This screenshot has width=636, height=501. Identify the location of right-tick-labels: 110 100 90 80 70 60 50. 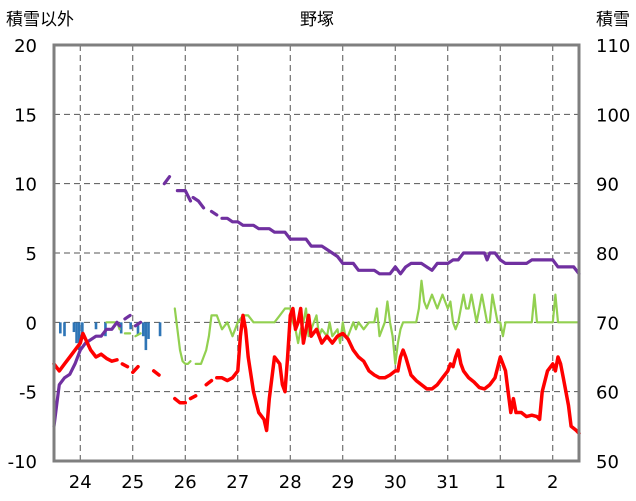
(613, 254).